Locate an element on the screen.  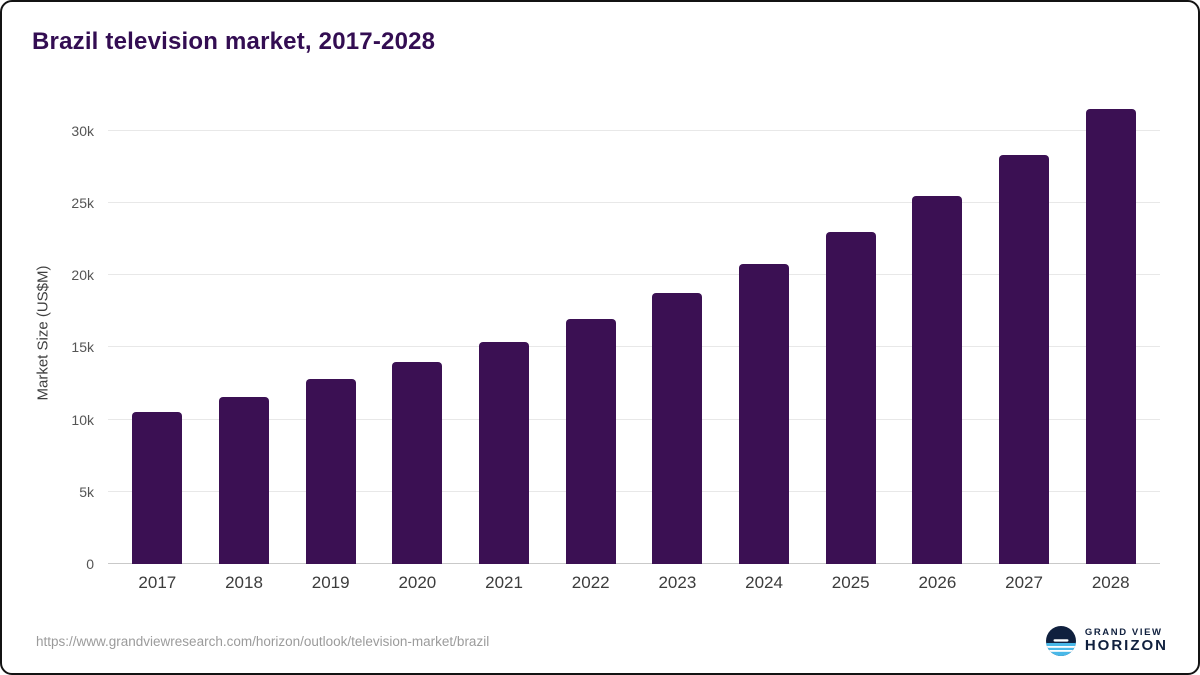
y-axis-ticks: 0 5k 10k 15k 20k 25k 30k is located at coordinates (82, 337).